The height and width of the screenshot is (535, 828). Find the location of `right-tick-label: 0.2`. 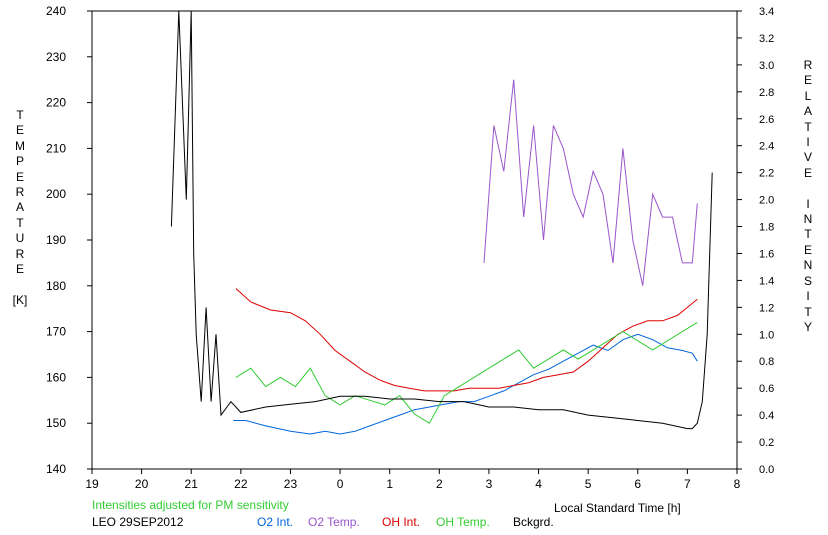

right-tick-label: 0.2 is located at coordinates (766, 443).